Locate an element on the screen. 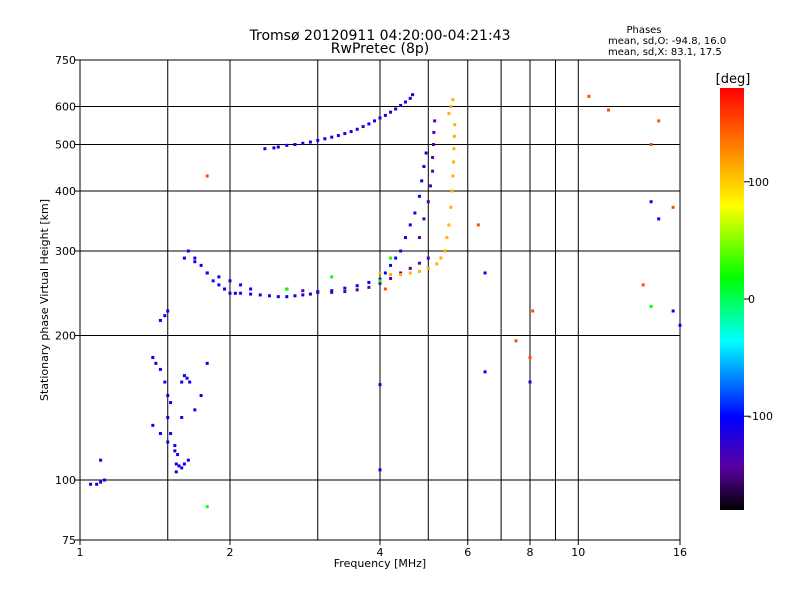  x-tick-label: 1 is located at coordinates (80, 552).